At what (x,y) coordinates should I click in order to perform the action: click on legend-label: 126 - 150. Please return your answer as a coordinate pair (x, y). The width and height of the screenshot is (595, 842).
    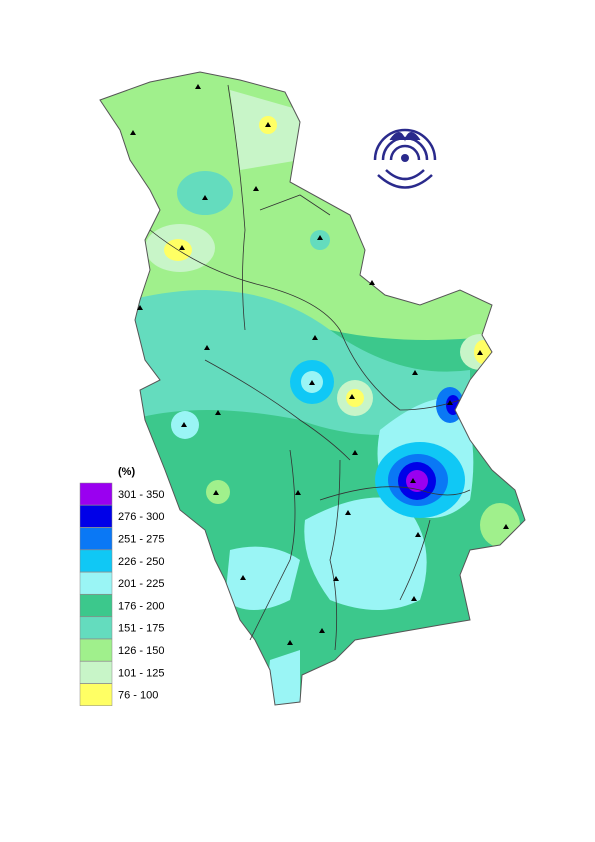
    Looking at the image, I should click on (141, 651).